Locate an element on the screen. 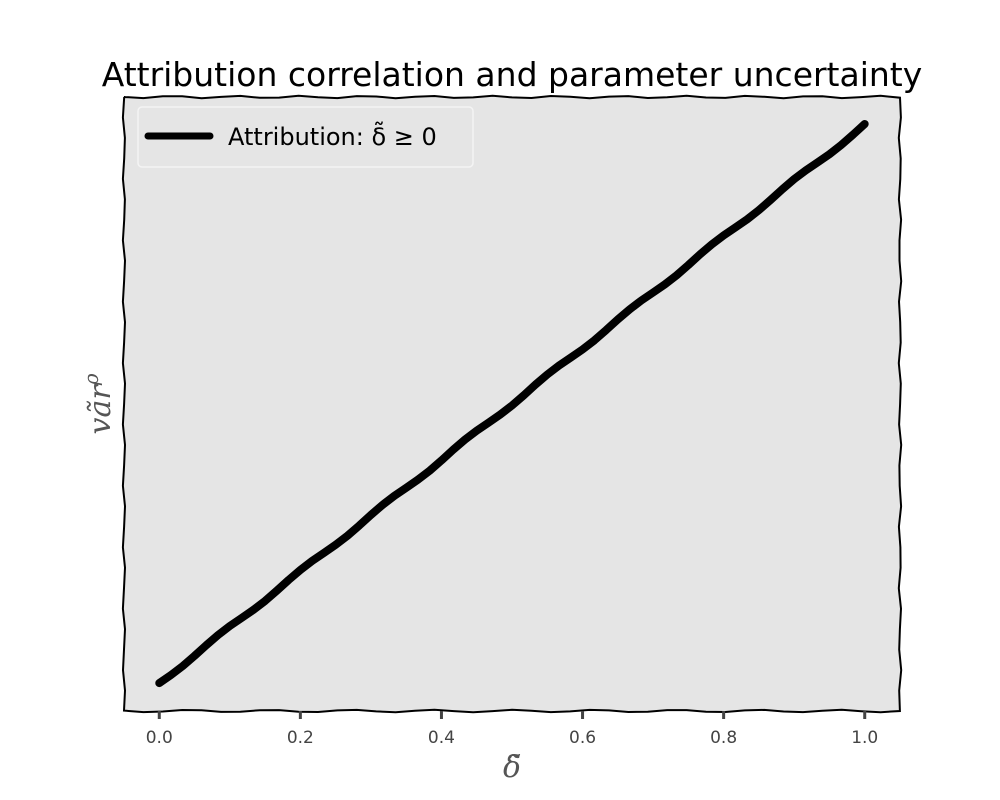 This screenshot has height=800, width=1000. y-axis-label-main: vãr is located at coordinates (100, 409).